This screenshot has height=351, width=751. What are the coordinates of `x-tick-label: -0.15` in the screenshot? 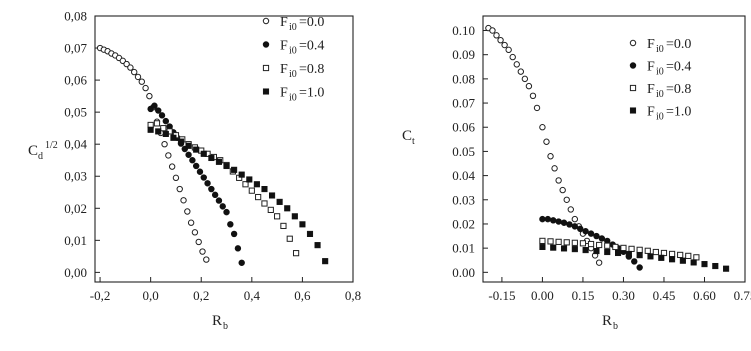 It's located at (501, 295).